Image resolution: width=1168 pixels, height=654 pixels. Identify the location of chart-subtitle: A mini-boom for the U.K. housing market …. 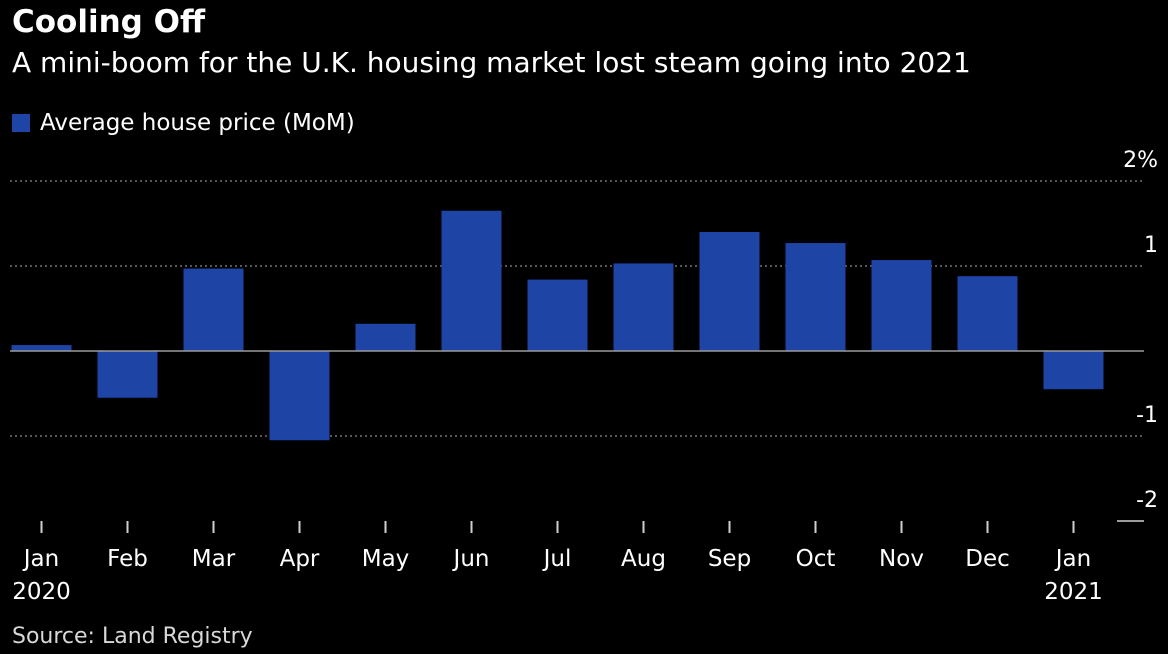
(491, 62).